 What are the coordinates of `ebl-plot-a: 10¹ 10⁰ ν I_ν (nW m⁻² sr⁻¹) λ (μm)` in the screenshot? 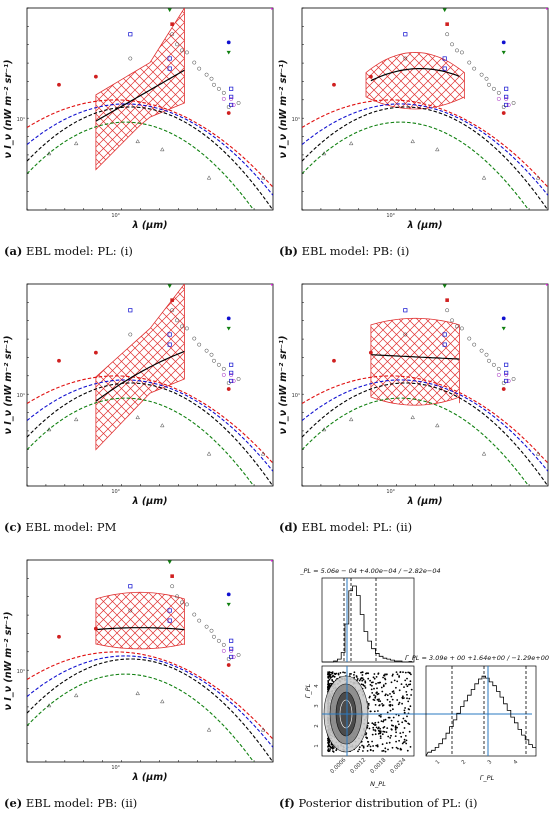 It's located at (138, 119).